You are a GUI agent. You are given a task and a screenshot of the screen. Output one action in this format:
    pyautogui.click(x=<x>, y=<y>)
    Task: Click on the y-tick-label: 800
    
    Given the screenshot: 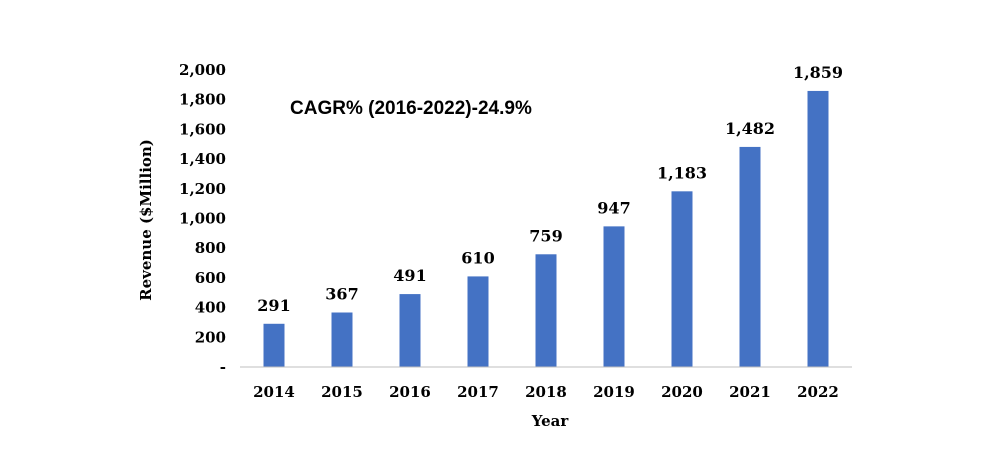 What is the action you would take?
    pyautogui.click(x=210, y=248)
    